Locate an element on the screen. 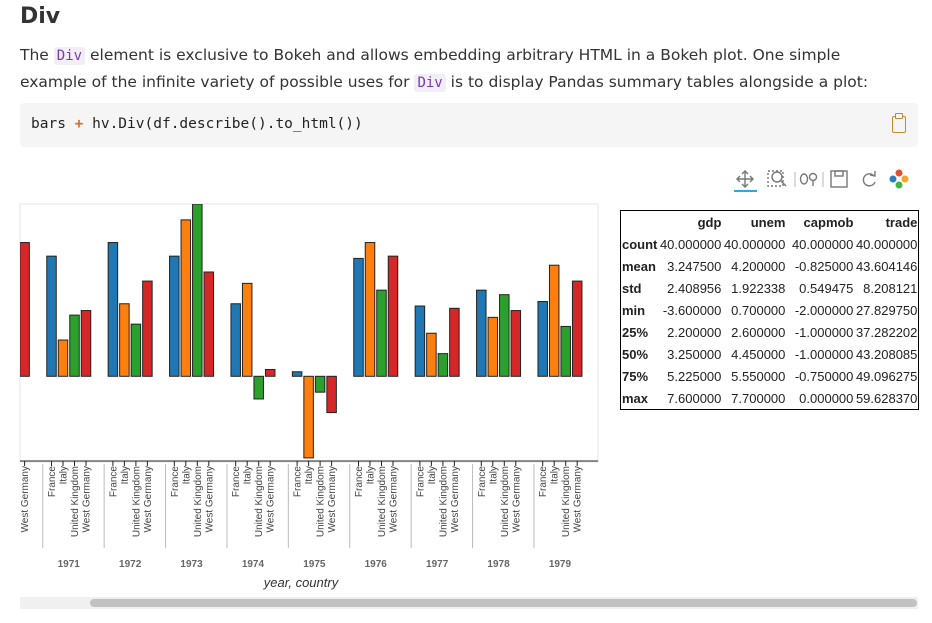 This screenshot has width=932, height=623. table-row: 25% 2.200000 2.600000 -1.000000 37.282202 is located at coordinates (770, 332).